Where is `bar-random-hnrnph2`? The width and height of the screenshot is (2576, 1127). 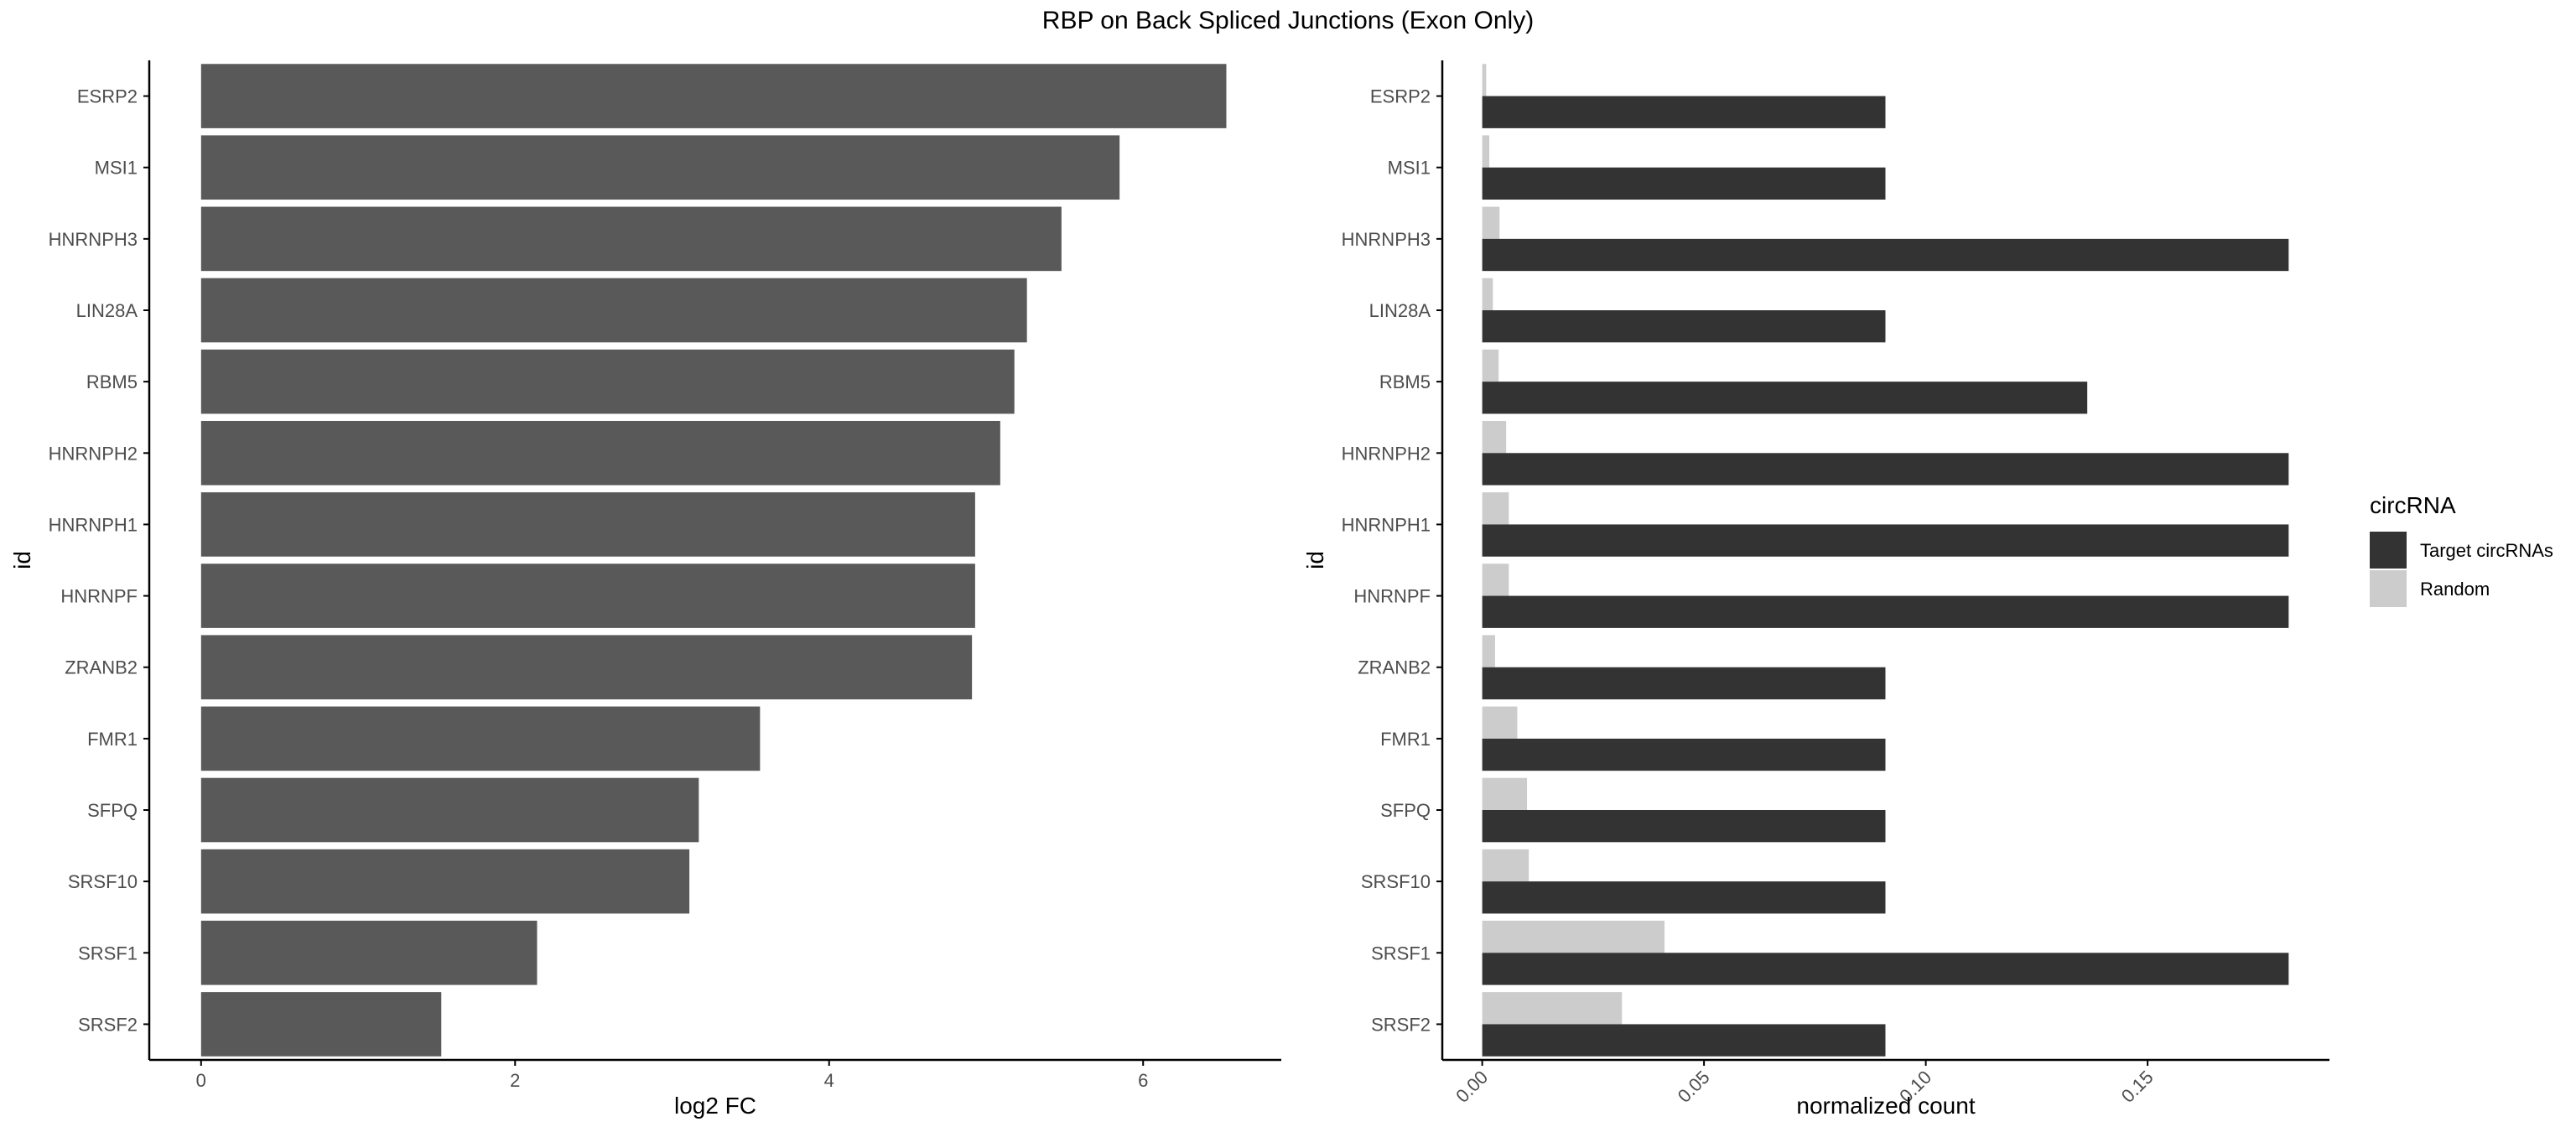
bar-random-hnrnph2 is located at coordinates (1494, 437).